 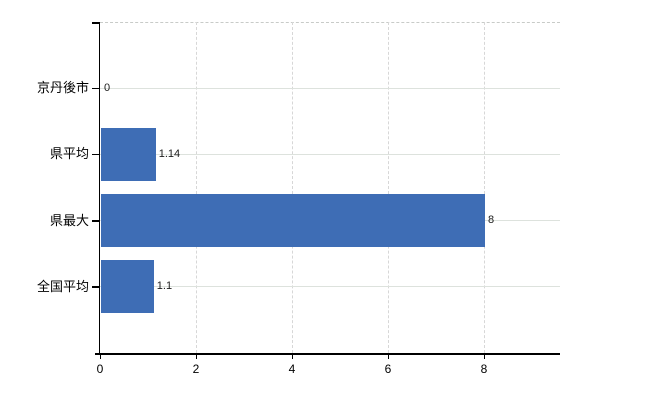 What do you see at coordinates (69, 220) in the screenshot?
I see `category-label: 県最大` at bounding box center [69, 220].